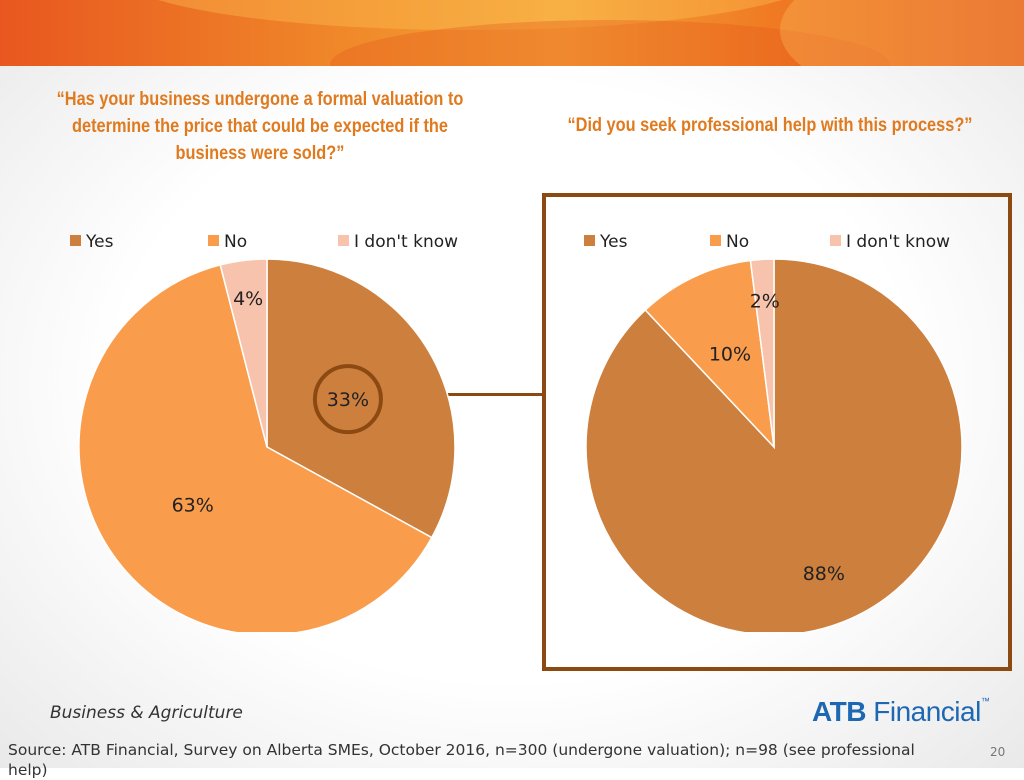 Image resolution: width=1024 pixels, height=780 pixels. I want to click on callout-ring, so click(347, 399).